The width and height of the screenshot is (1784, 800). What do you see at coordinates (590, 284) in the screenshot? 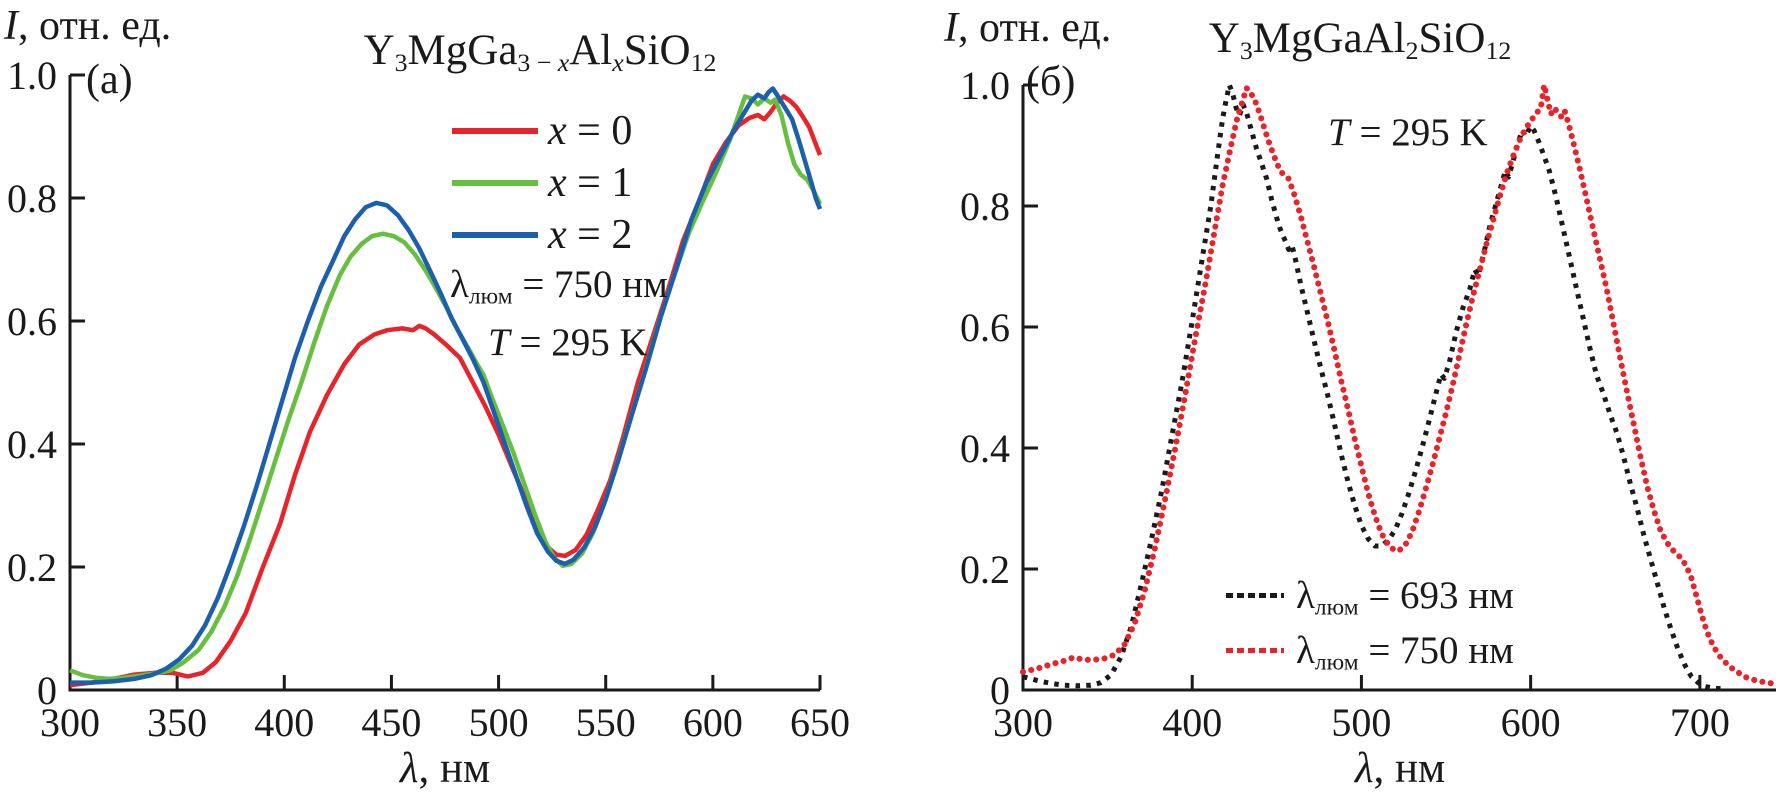
I see `lum-value: = 750 нм` at bounding box center [590, 284].